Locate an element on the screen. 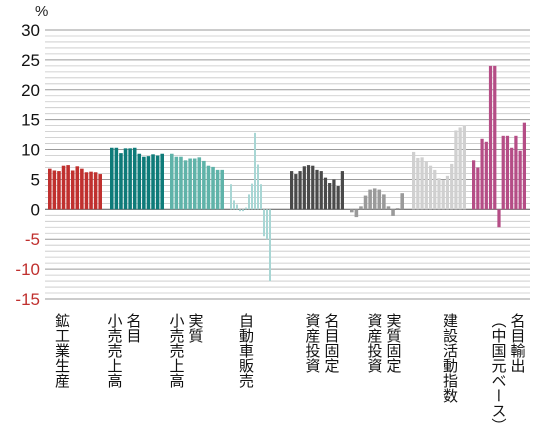  y-tick-label: 25 is located at coordinates (30, 60).